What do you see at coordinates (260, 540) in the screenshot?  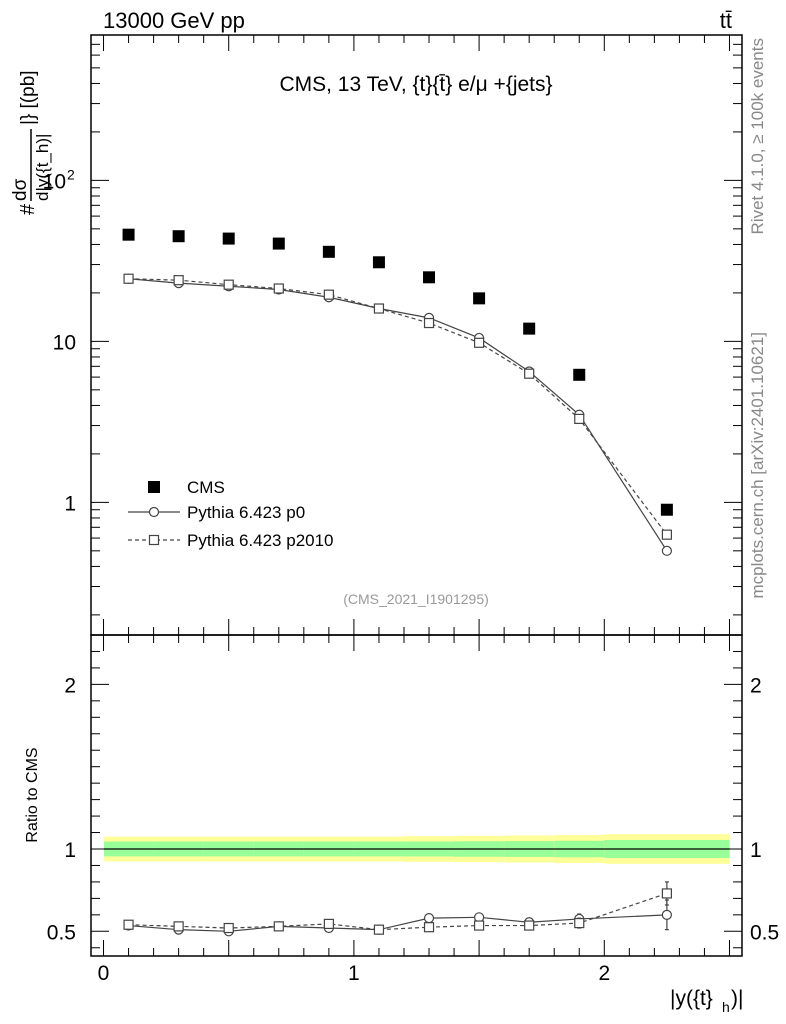 I see `legend-p2010-label: Pythia 6.423 p2010` at bounding box center [260, 540].